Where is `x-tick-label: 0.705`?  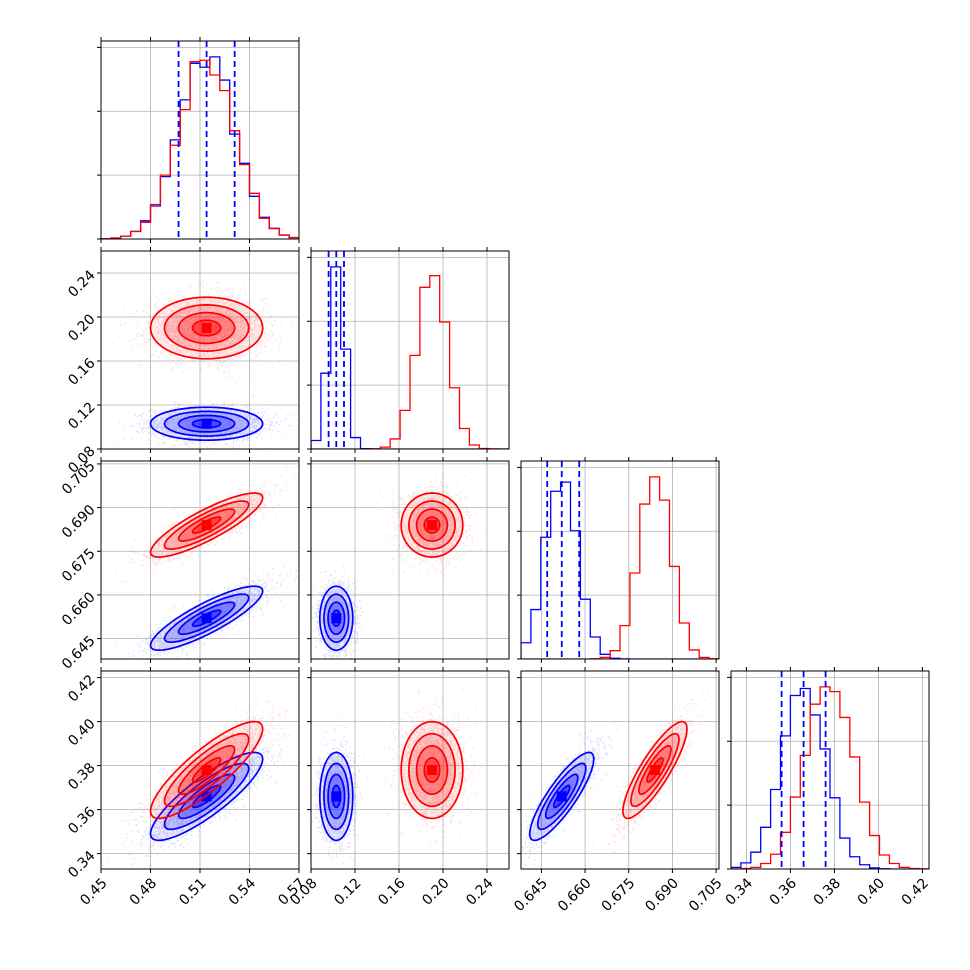 x-tick-label: 0.705 is located at coordinates (706, 895).